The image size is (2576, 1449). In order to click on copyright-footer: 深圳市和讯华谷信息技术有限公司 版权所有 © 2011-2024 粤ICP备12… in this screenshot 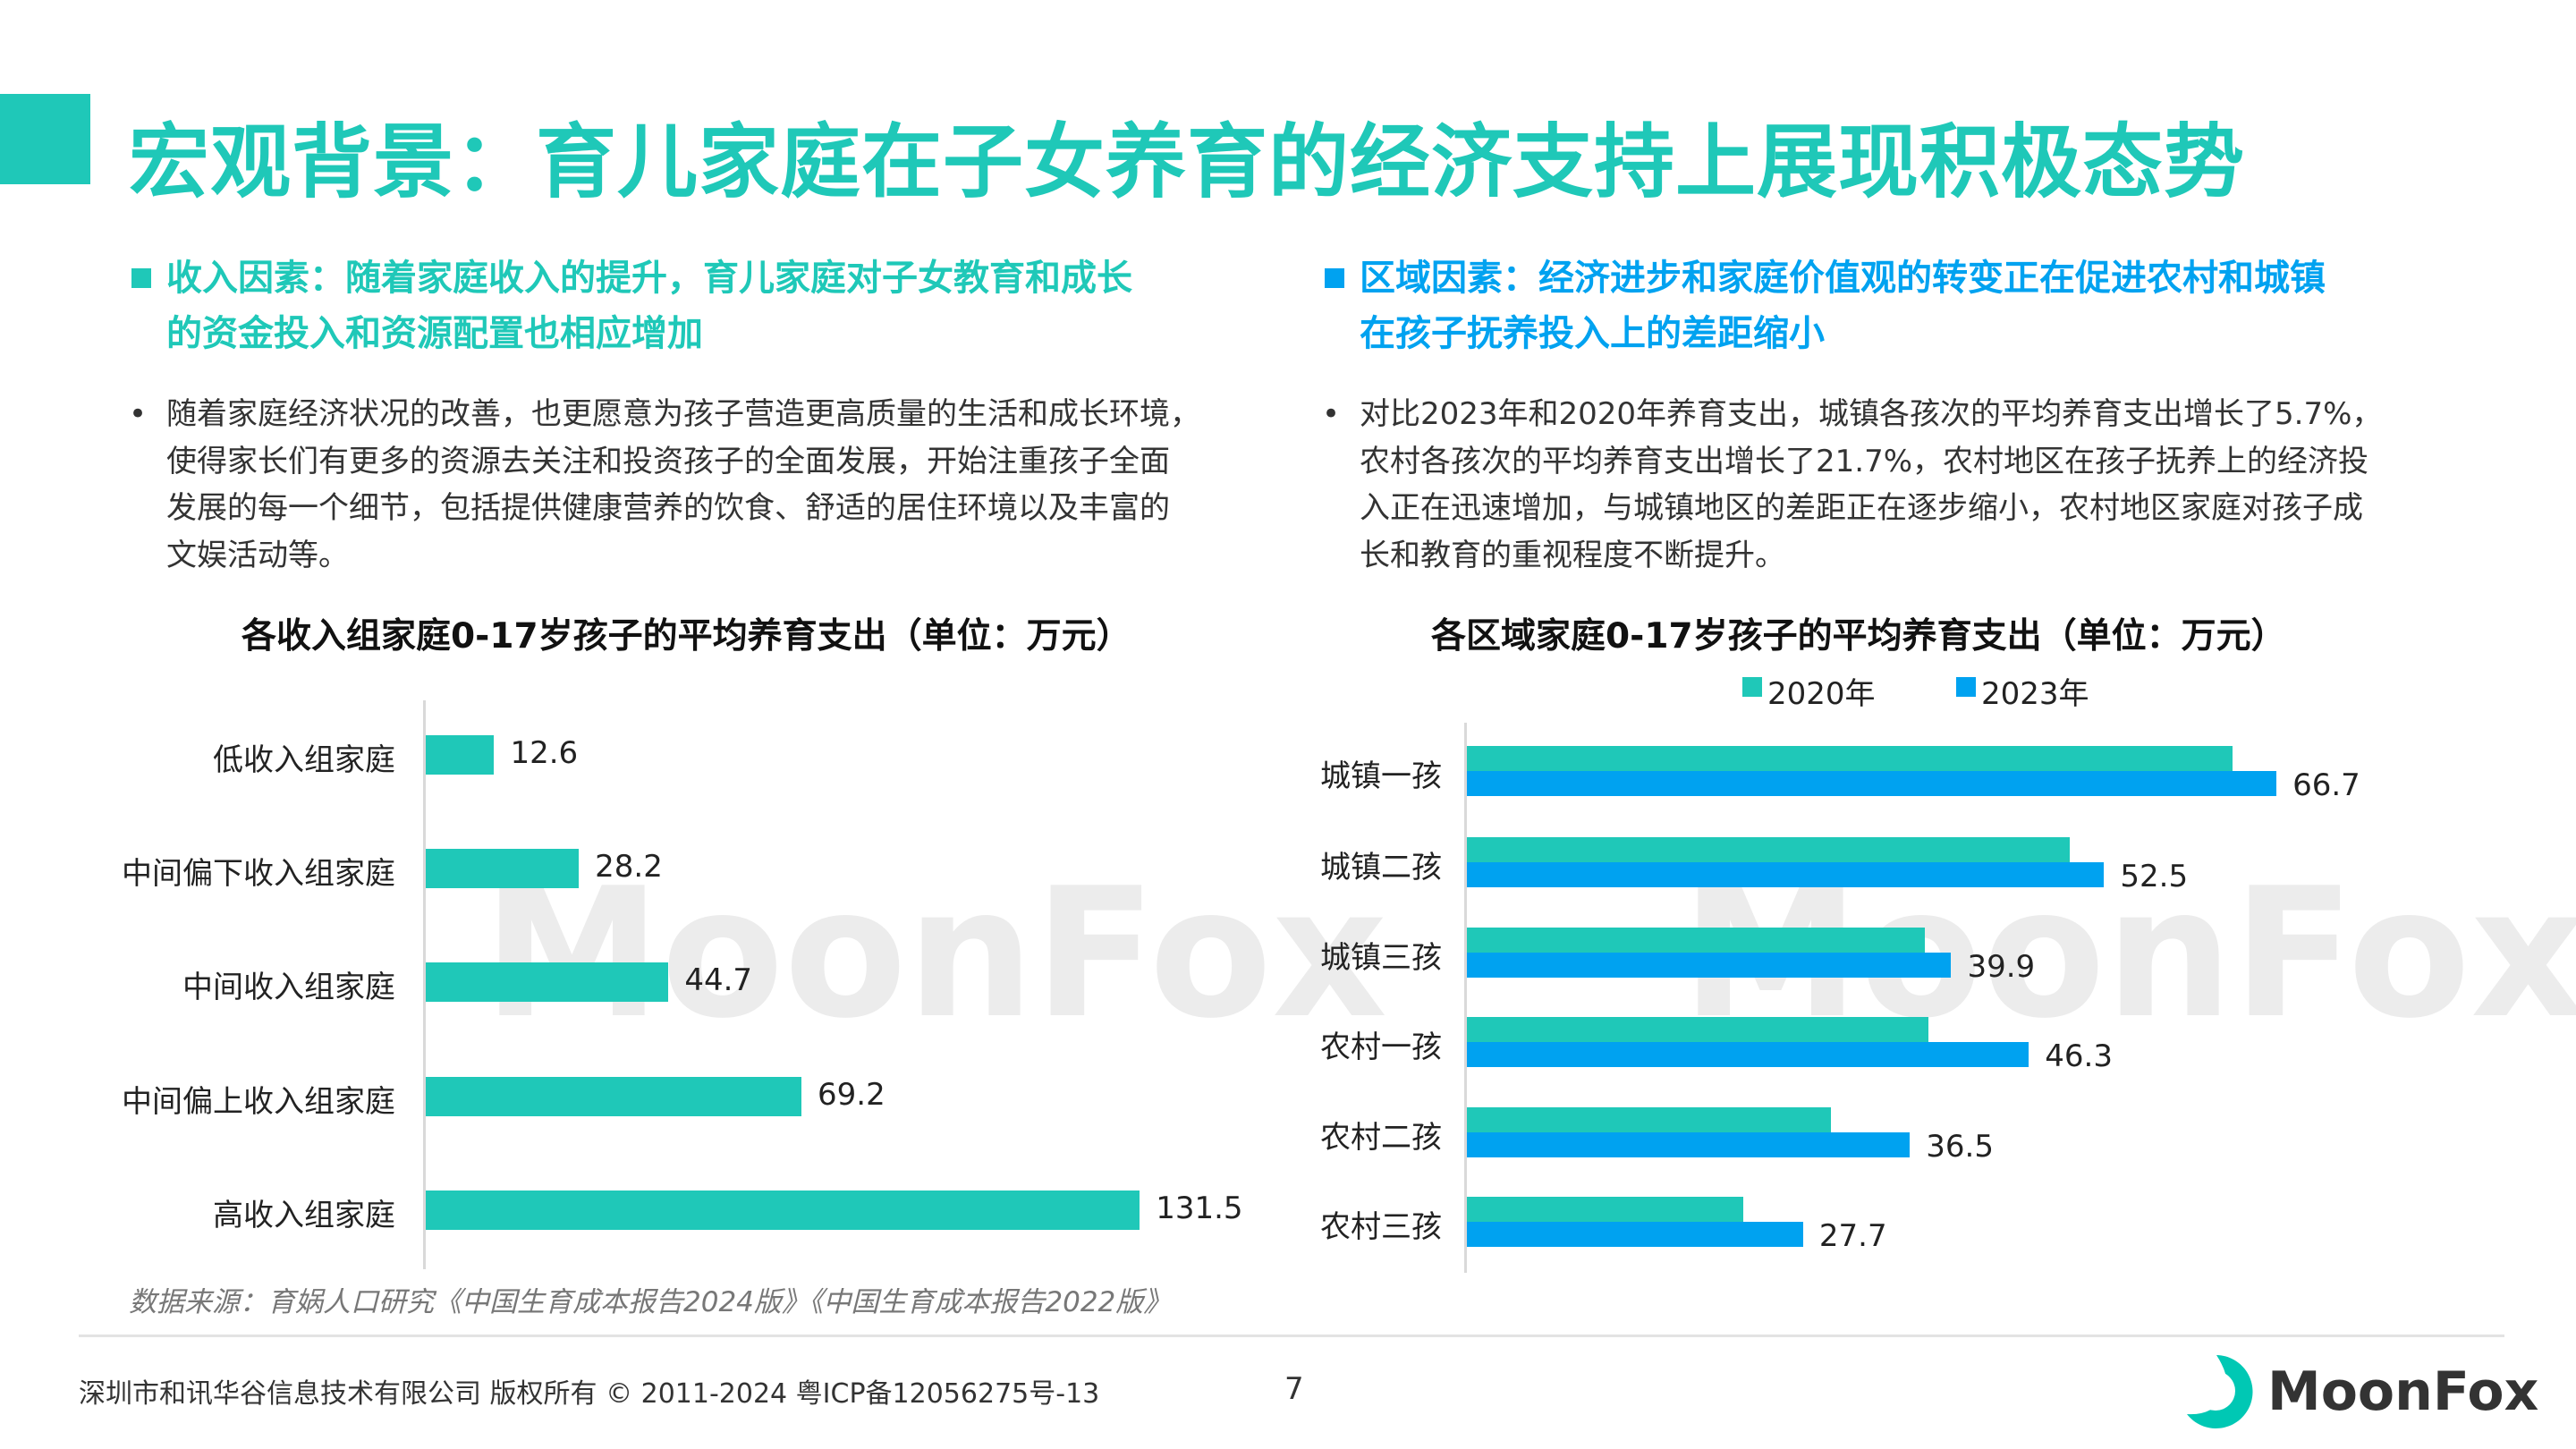, I will do `click(589, 1394)`.